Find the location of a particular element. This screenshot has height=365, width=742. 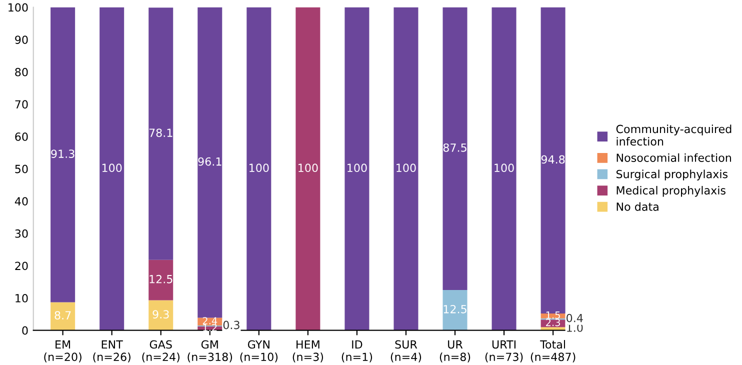

data-label: 8.7 is located at coordinates (62, 315).